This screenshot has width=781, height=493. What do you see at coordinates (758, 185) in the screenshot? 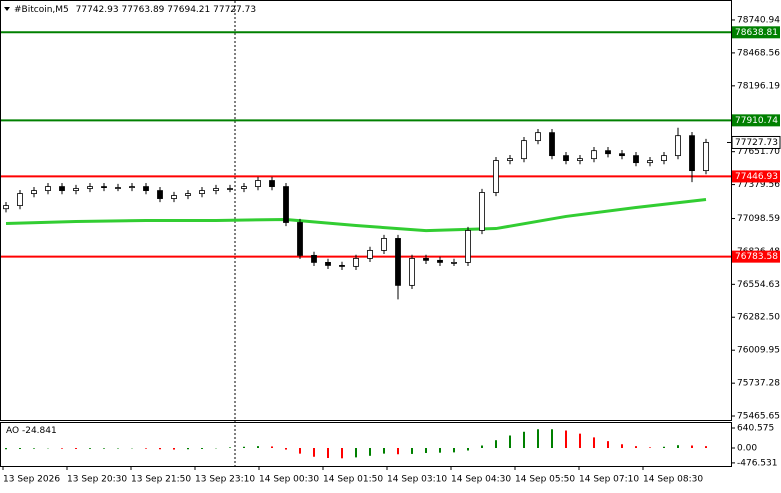
I see `y-tick-label: 77379.56` at bounding box center [758, 185].